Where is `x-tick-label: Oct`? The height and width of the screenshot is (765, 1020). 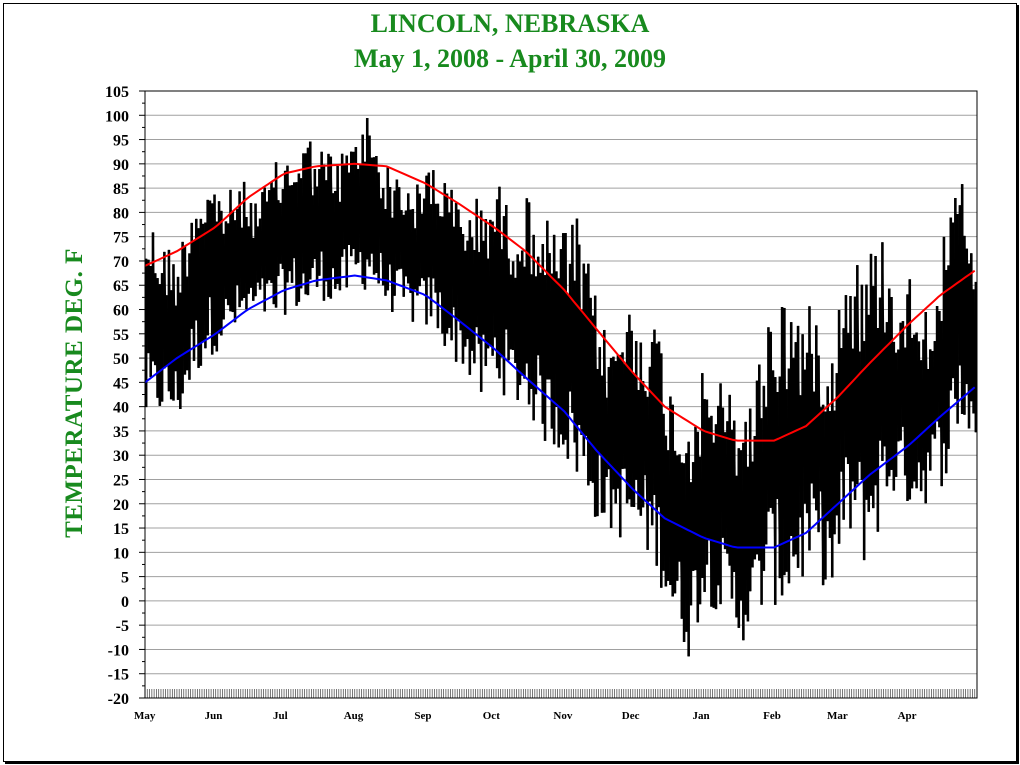 x-tick-label: Oct is located at coordinates (491, 716).